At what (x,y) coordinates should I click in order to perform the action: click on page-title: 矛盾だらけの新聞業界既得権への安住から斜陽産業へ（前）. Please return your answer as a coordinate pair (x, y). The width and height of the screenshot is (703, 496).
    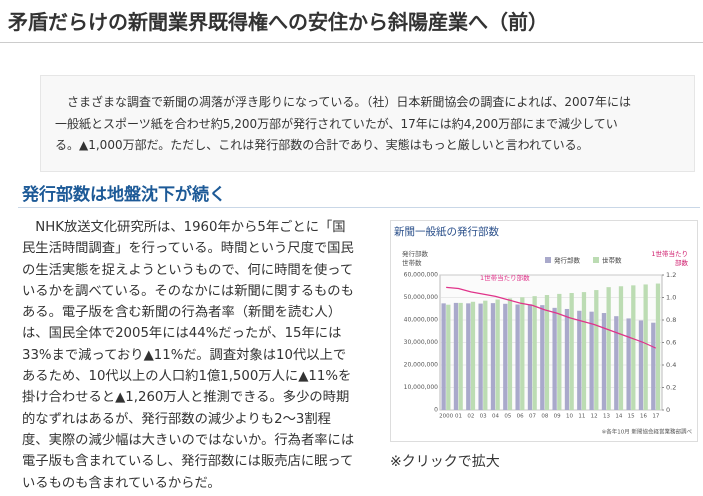
    Looking at the image, I should click on (278, 22).